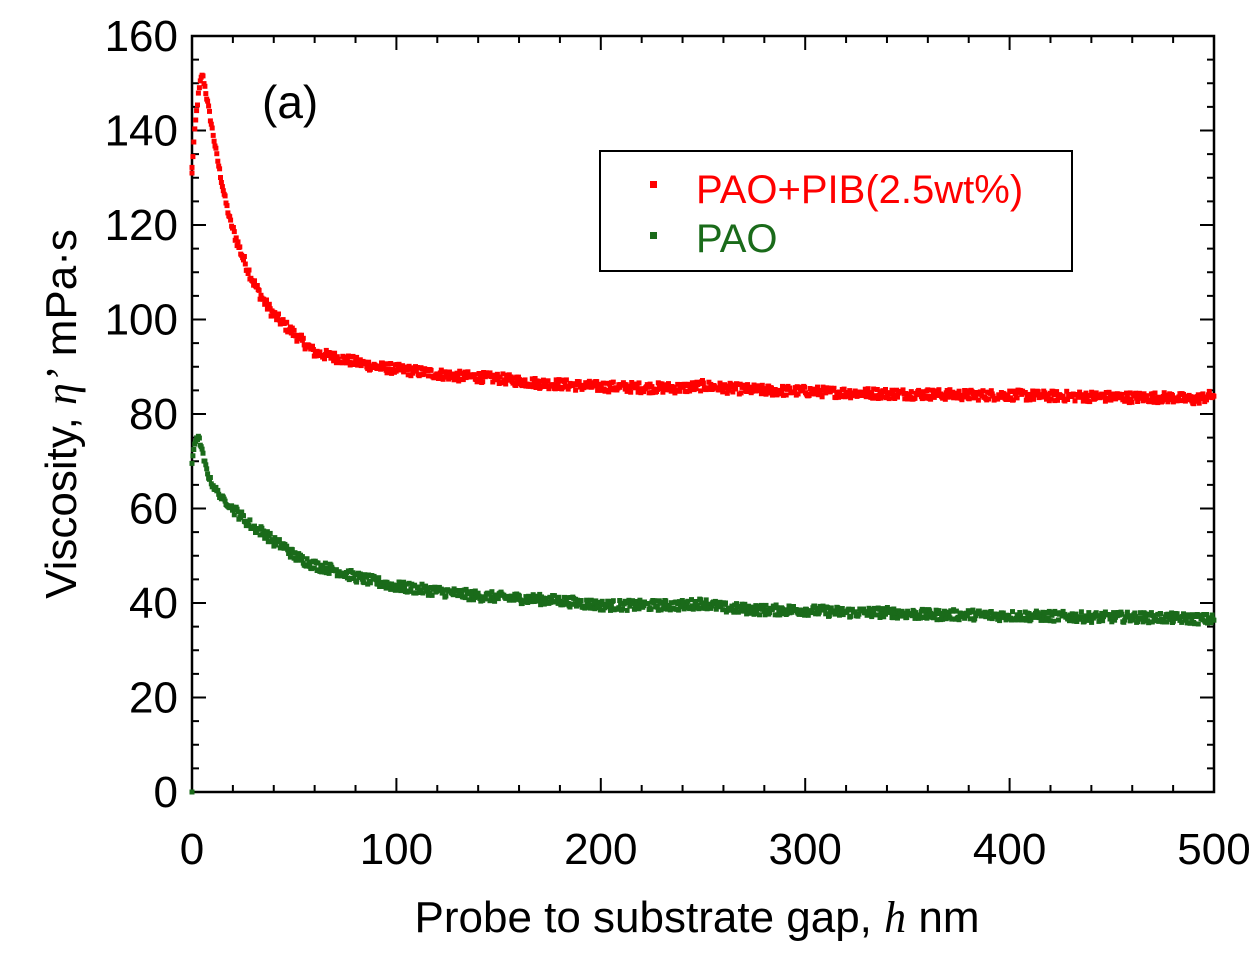 The width and height of the screenshot is (1260, 958). Describe the element at coordinates (61, 414) in the screenshot. I see `y-axis-title: Viscosity, η’ mPa·s` at that location.